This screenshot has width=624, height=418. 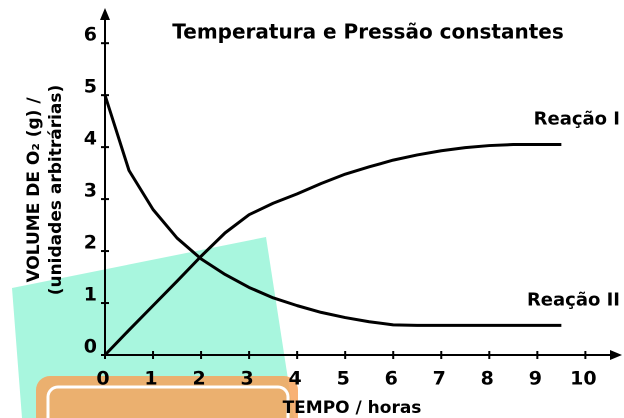 I want to click on y-tick-label: 4, so click(x=90, y=139).